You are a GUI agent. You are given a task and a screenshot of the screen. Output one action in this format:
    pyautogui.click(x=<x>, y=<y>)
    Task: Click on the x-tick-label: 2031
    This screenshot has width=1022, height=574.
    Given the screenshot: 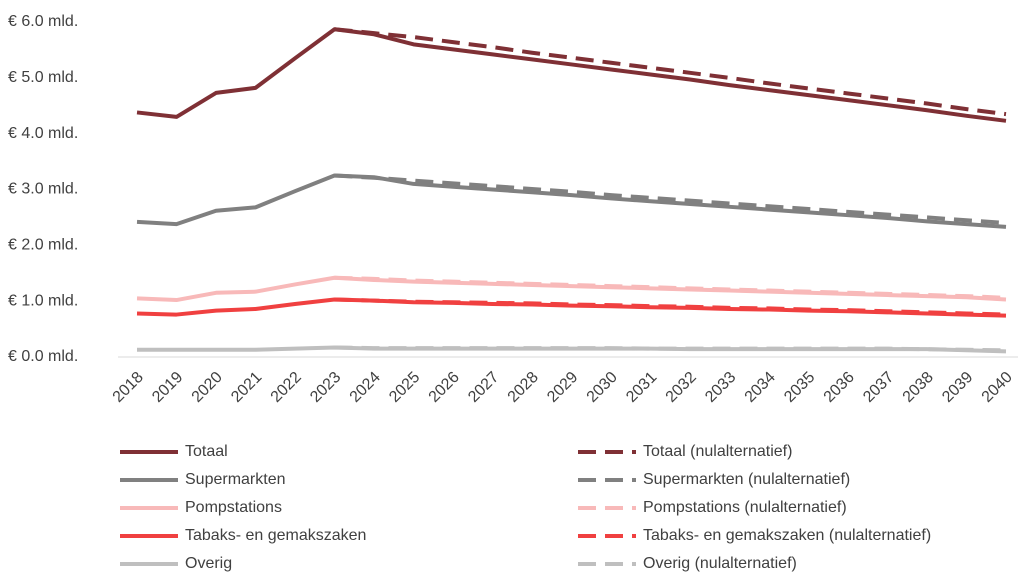 What is the action you would take?
    pyautogui.click(x=641, y=387)
    